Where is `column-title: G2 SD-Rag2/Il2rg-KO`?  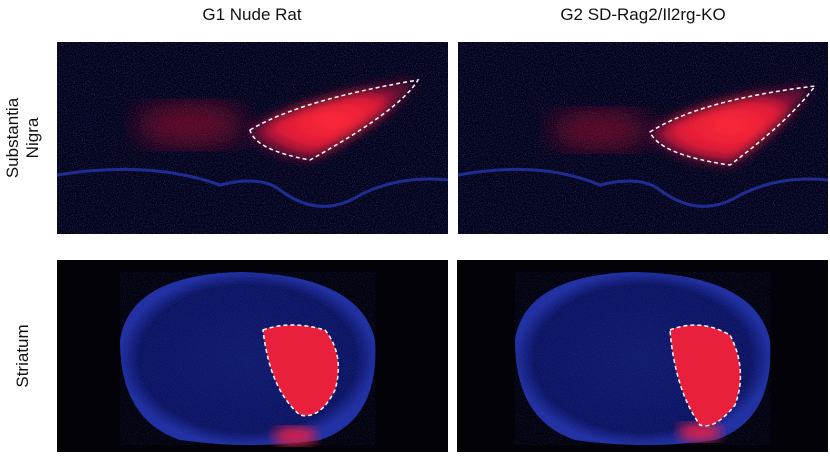
column-title: G2 SD-Rag2/Il2rg-KO is located at coordinates (642, 14).